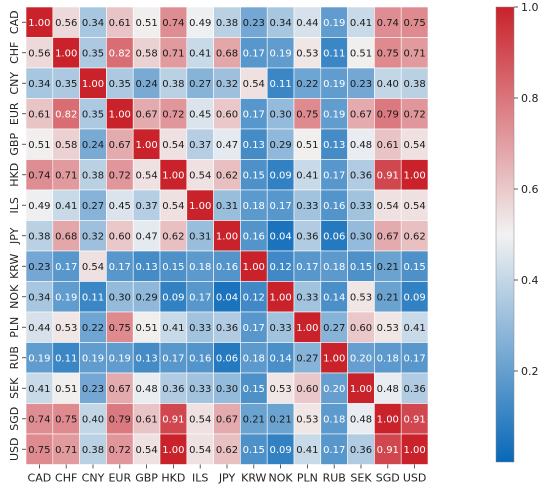  Describe the element at coordinates (39, 327) in the screenshot. I see `heatmap-cell-PLN-CAD` at that location.